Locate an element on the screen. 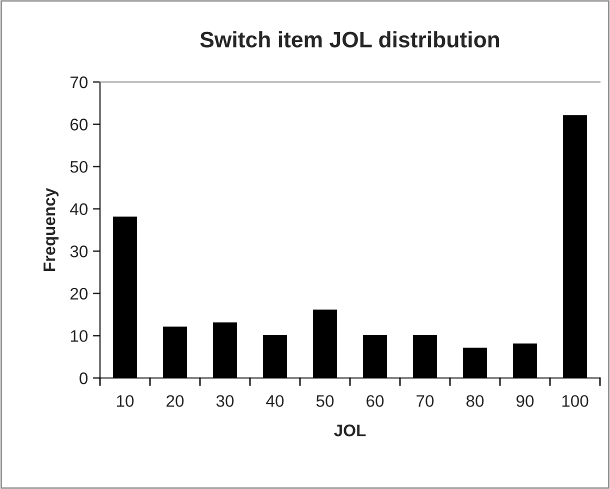 The width and height of the screenshot is (610, 489). x-tick-label: 40 is located at coordinates (275, 401).